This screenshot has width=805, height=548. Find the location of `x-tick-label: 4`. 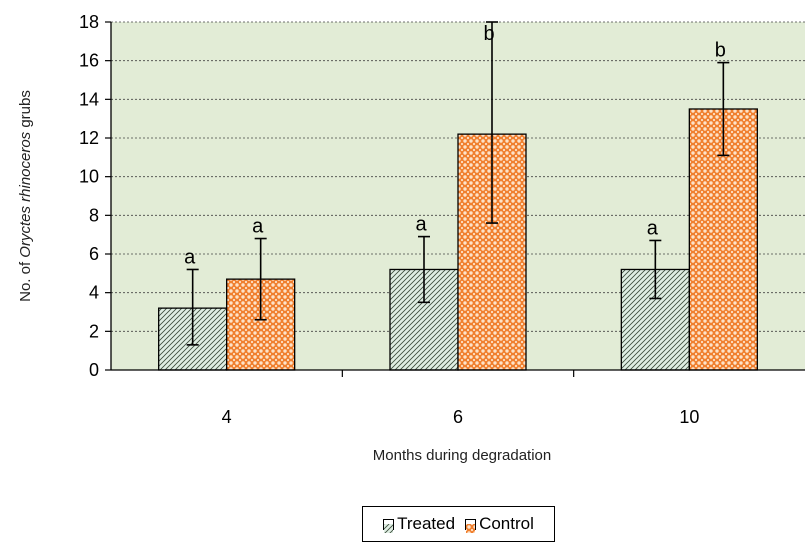

x-tick-label: 4 is located at coordinates (227, 417).